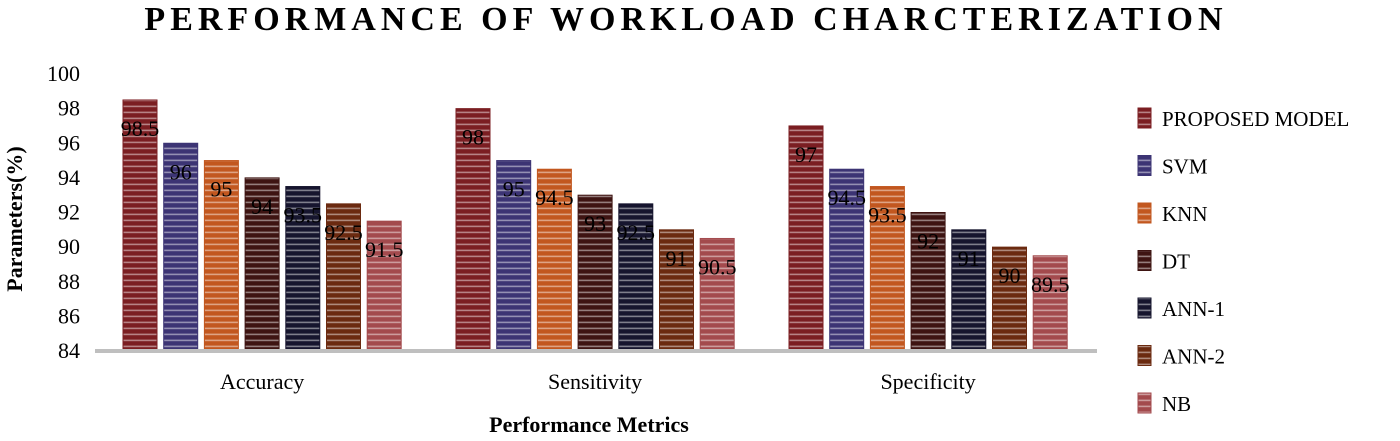 This screenshot has width=1400, height=441. I want to click on data-label-dt-sensitivity: 93, so click(595, 223).